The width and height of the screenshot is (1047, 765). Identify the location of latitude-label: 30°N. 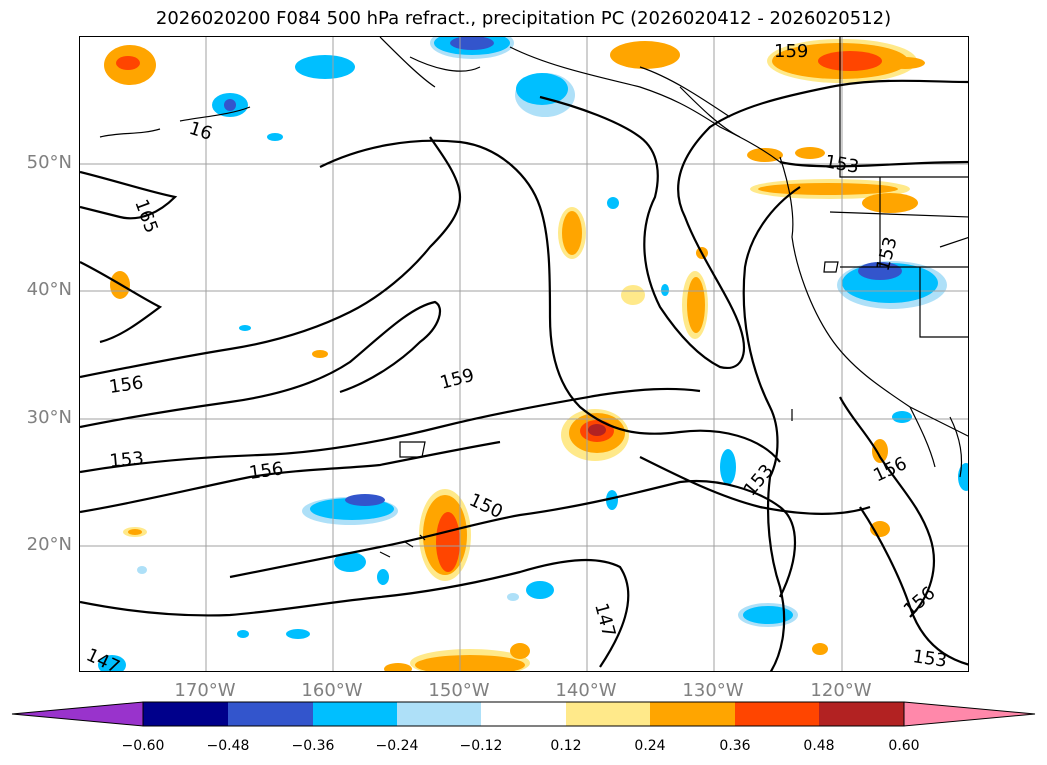
(49, 417).